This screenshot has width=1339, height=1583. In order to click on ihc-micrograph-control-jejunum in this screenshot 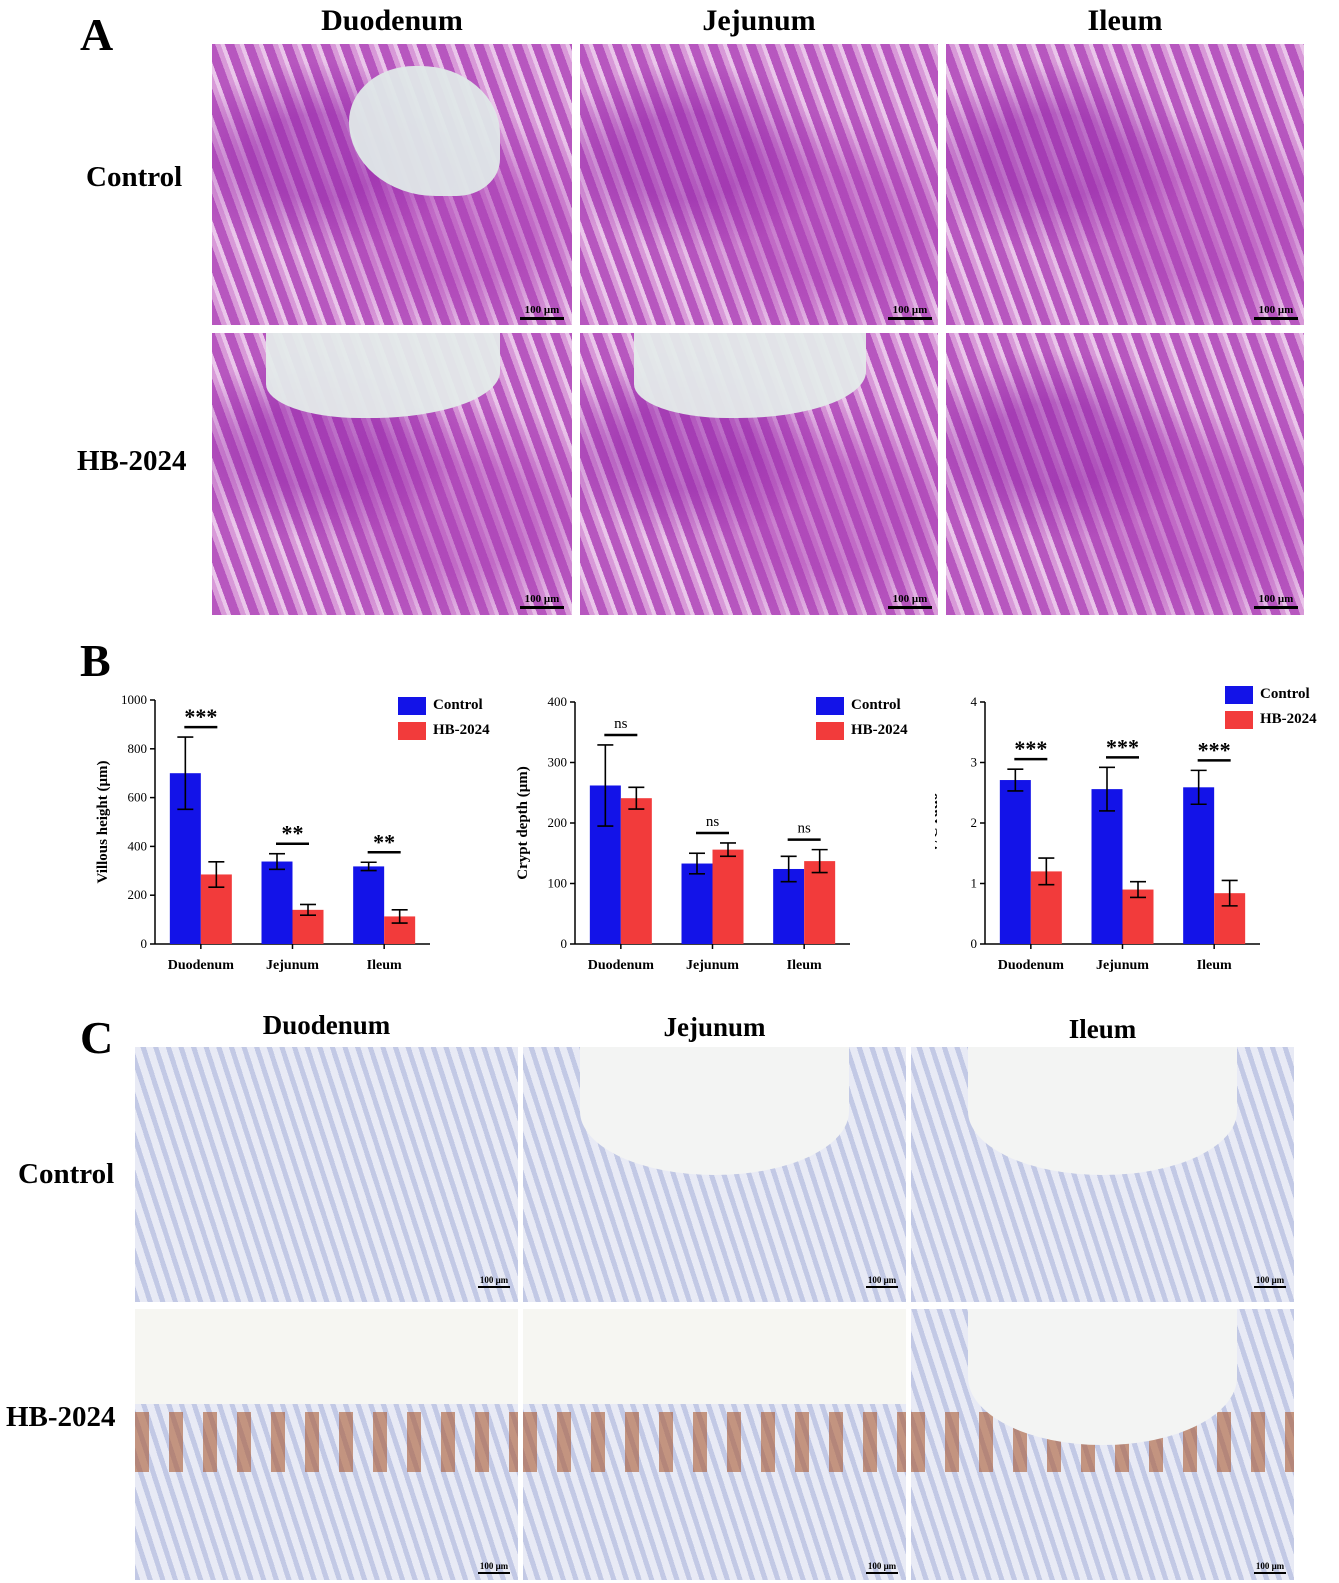, I will do `click(714, 1174)`.